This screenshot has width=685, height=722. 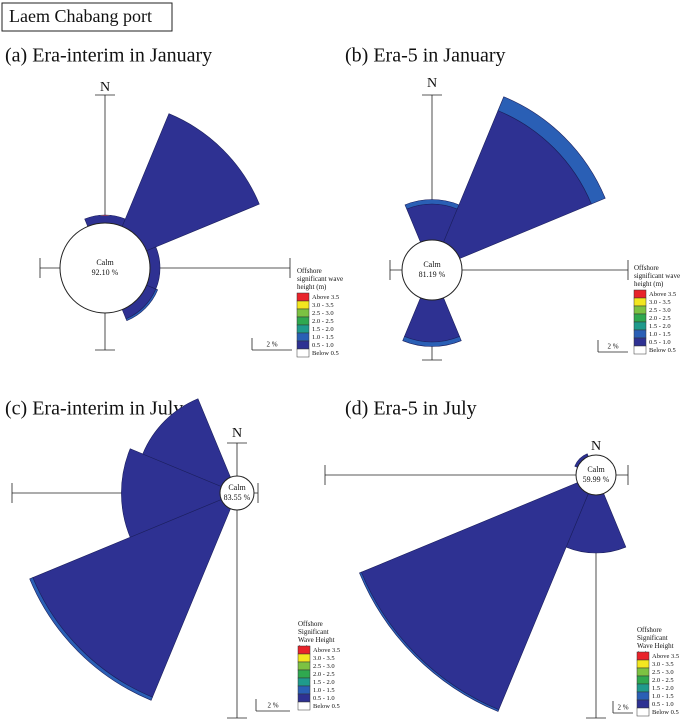 What do you see at coordinates (432, 274) in the screenshot?
I see `calm-value: 81.19 %` at bounding box center [432, 274].